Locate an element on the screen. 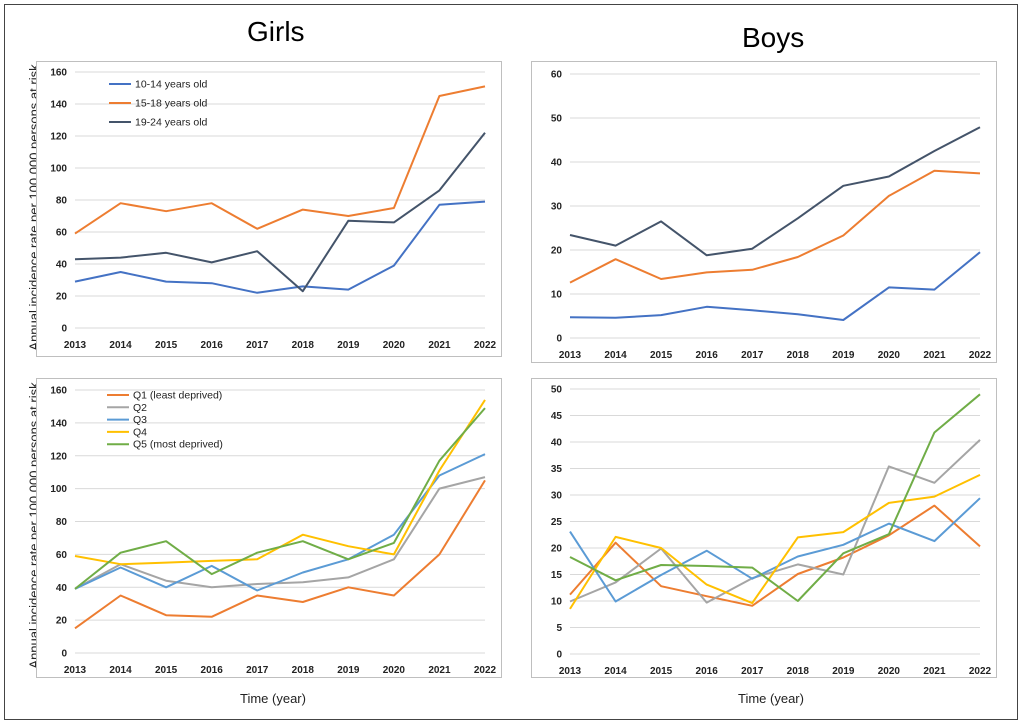 Image resolution: width=1024 pixels, height=726 pixels. y-tick-label: 25 is located at coordinates (557, 522).